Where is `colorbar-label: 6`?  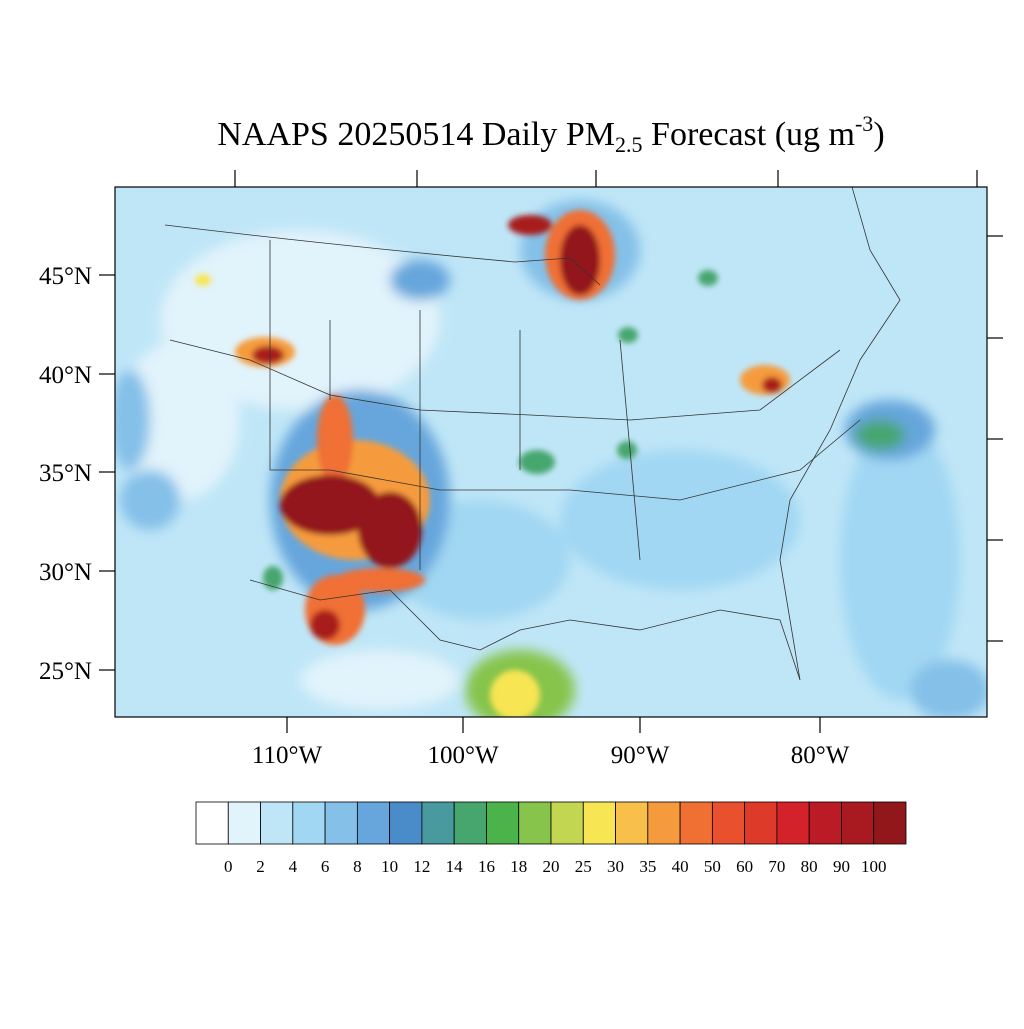 colorbar-label: 6 is located at coordinates (325, 866).